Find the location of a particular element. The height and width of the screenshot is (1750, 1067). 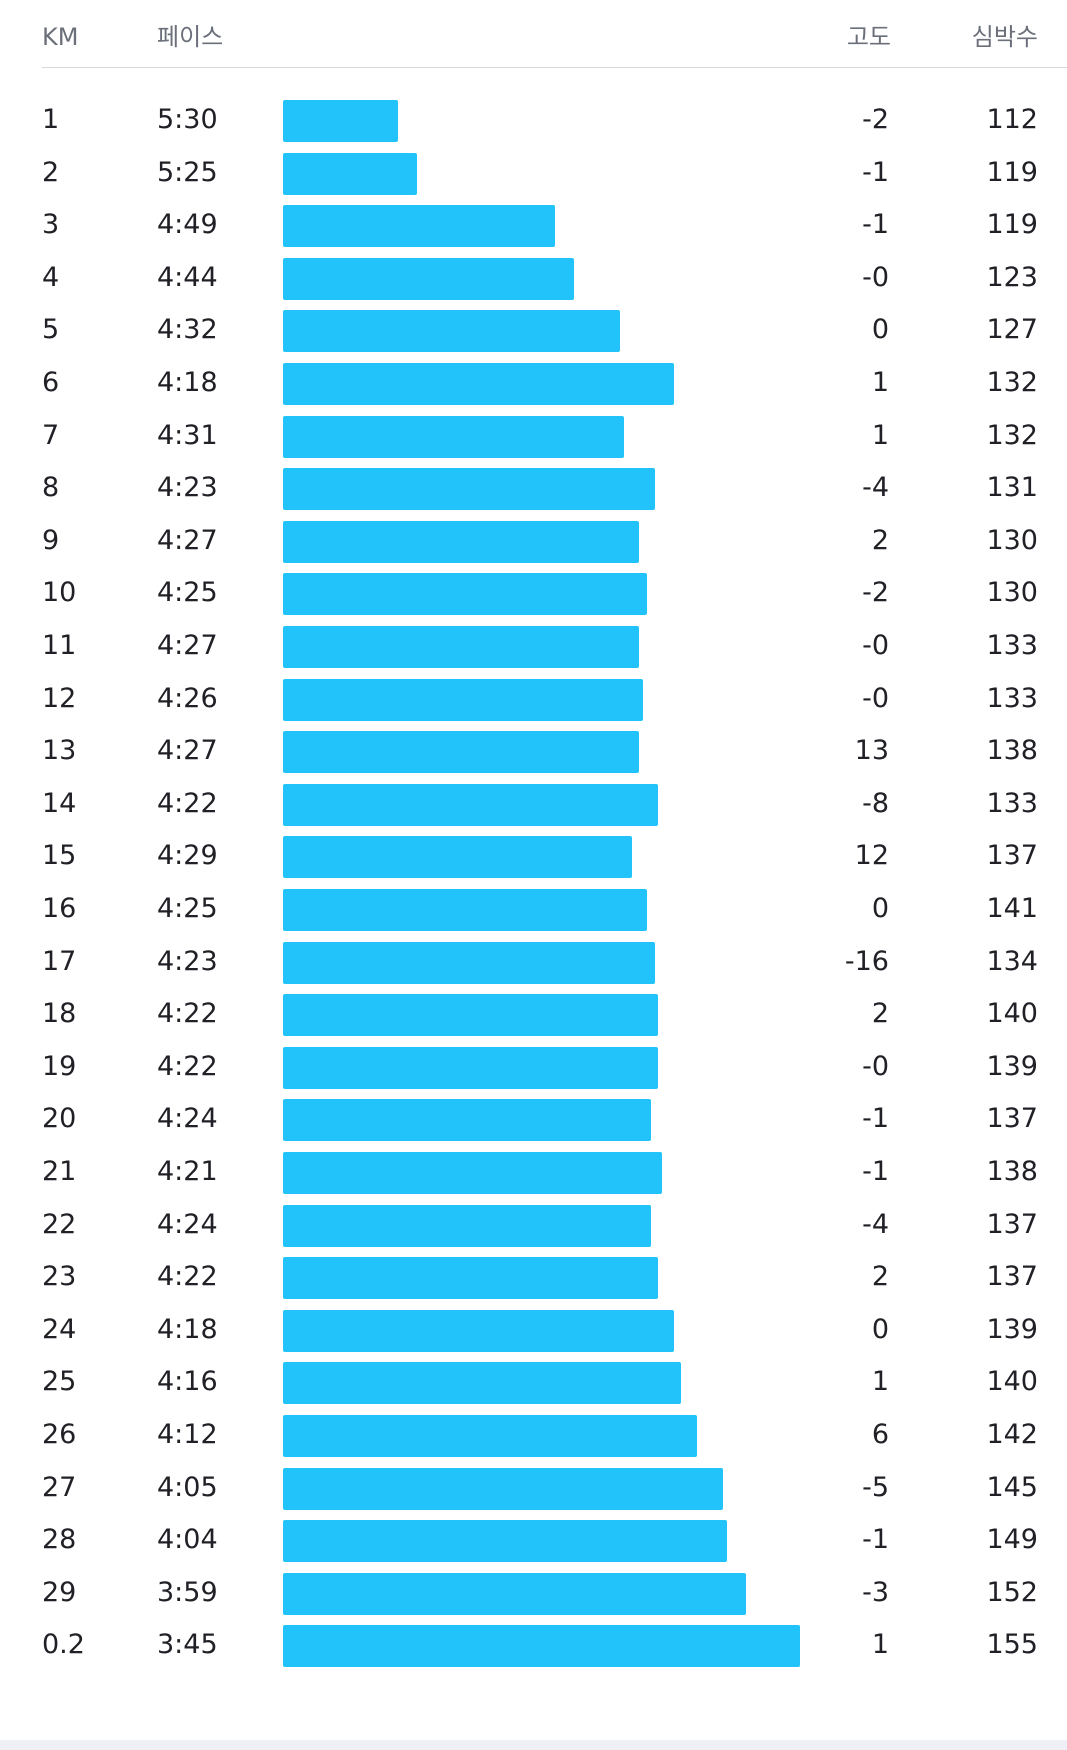

split-heart-rate: 142 is located at coordinates (1012, 1434).